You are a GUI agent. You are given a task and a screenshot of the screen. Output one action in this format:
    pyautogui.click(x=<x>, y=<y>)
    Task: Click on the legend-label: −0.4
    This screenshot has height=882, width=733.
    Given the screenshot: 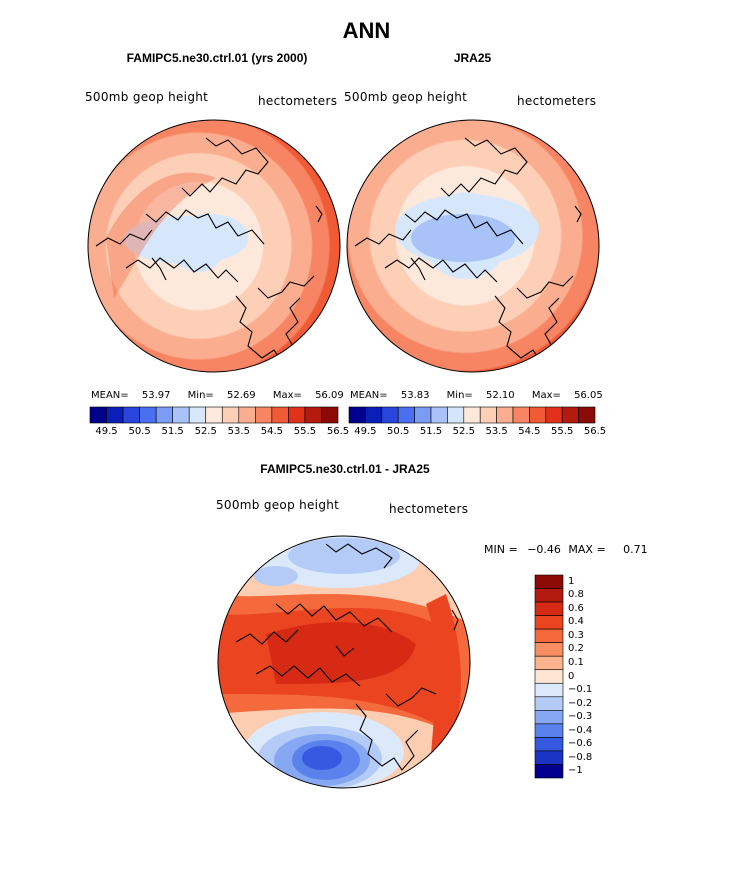 What is the action you would take?
    pyautogui.click(x=580, y=730)
    